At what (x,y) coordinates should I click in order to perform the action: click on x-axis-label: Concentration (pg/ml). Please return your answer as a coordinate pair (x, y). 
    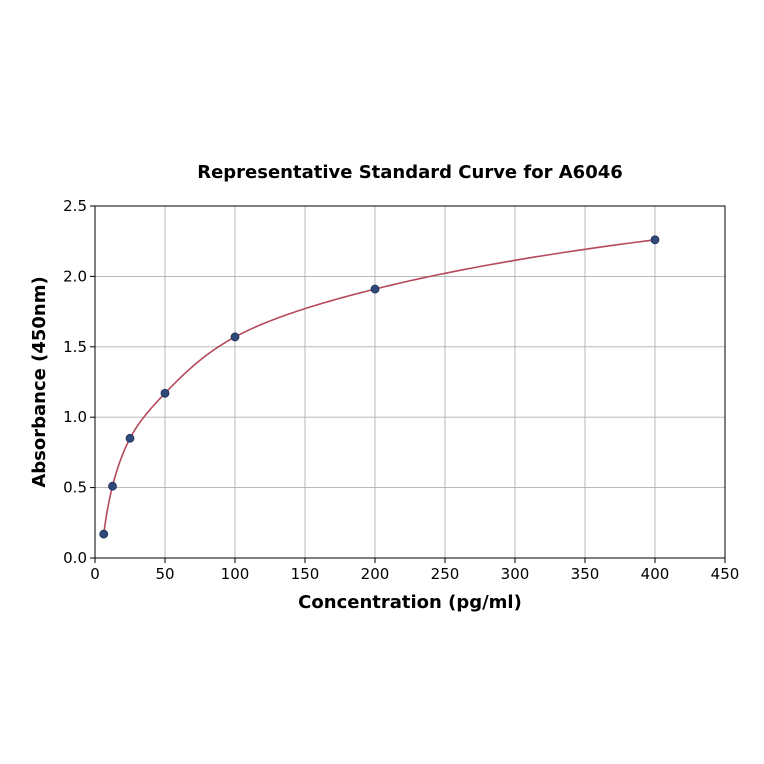
    Looking at the image, I should click on (410, 602).